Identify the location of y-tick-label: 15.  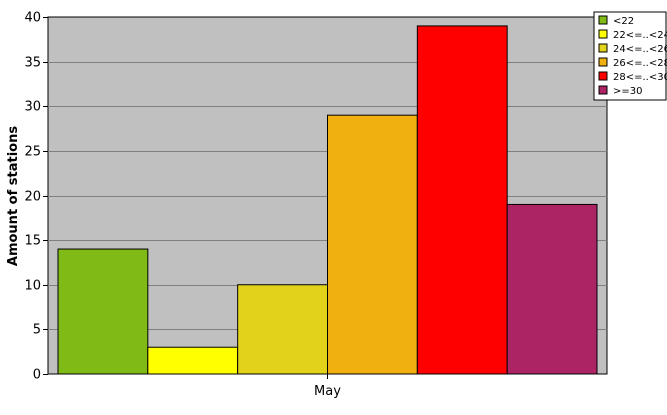
(32, 241).